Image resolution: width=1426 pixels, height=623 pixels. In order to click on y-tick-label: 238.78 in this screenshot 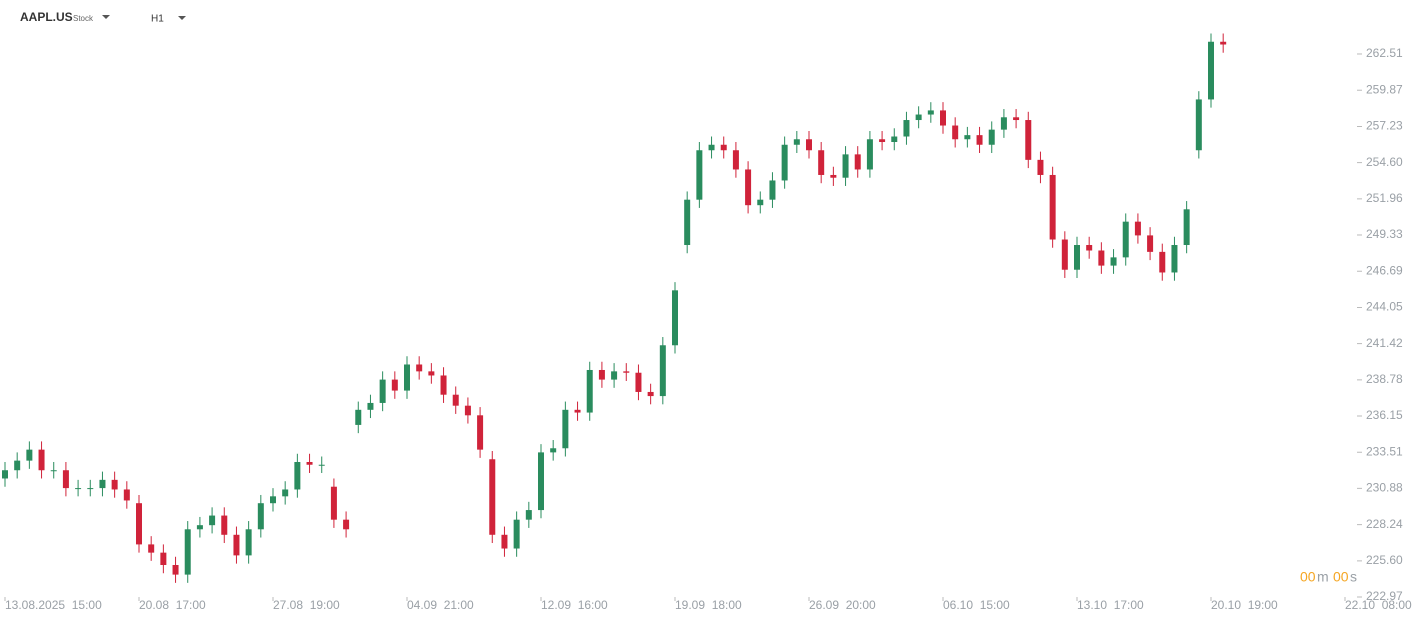, I will do `click(1384, 379)`.